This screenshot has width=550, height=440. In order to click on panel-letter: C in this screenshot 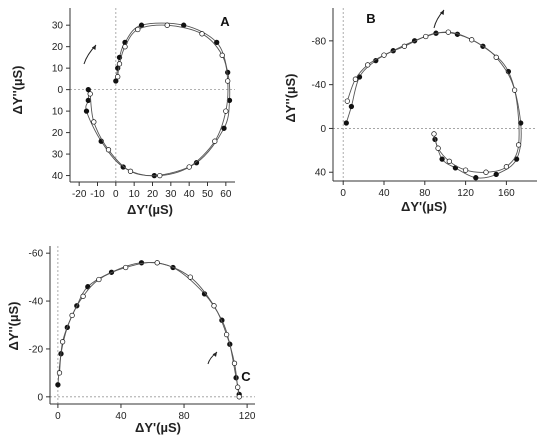, I will do `click(246, 376)`.